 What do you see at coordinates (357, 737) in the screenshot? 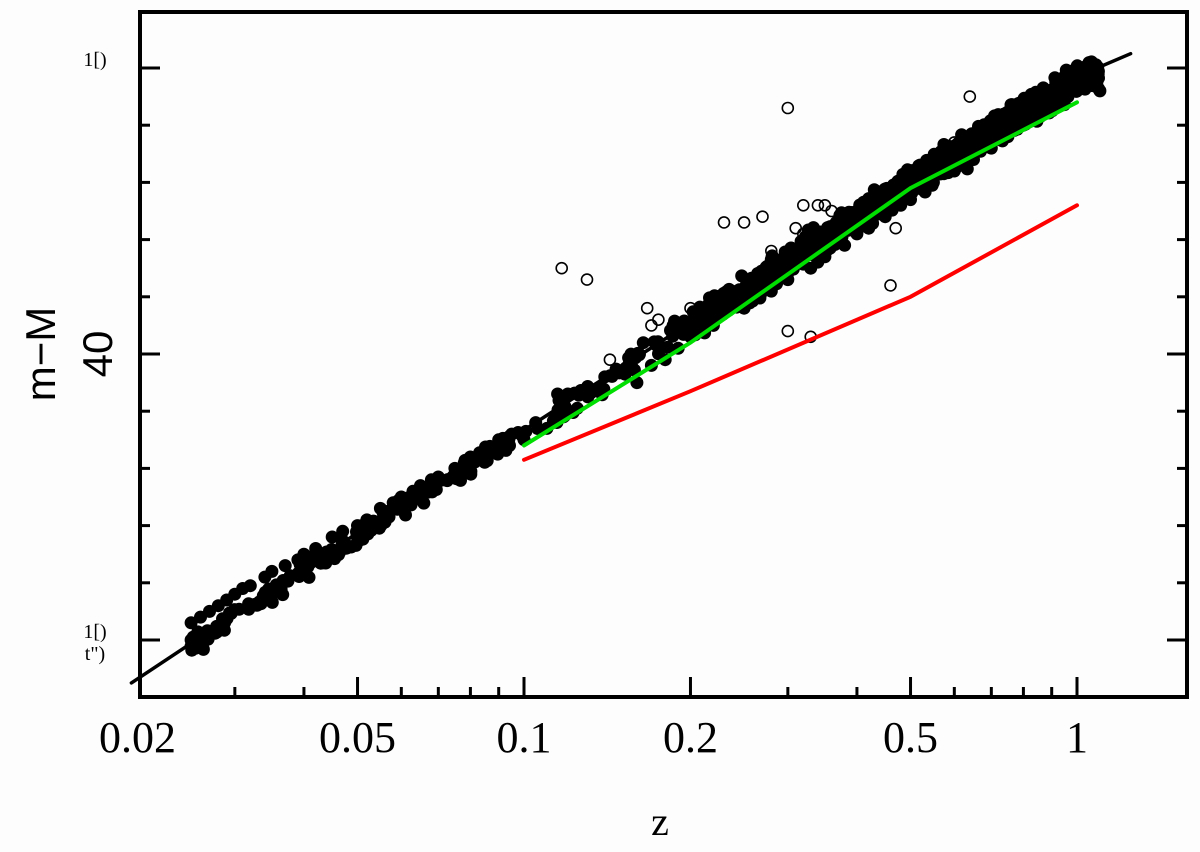
I see `x-tick-label: 0.05` at bounding box center [357, 737].